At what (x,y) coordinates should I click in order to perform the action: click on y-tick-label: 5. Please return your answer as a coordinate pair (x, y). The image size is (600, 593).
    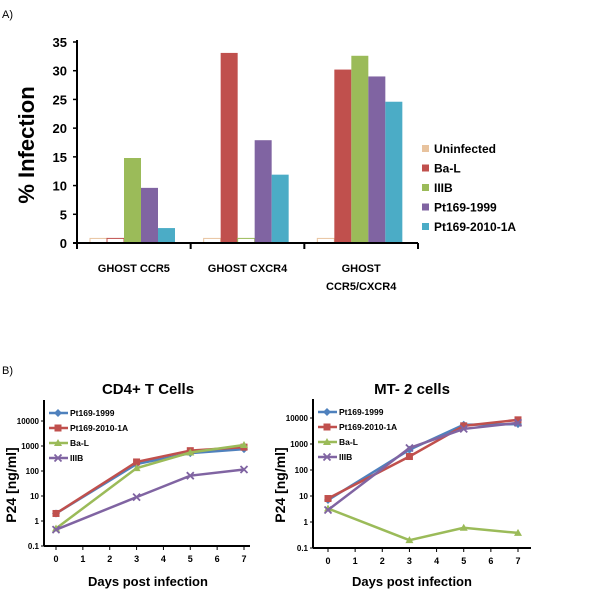
    Looking at the image, I should click on (63, 214).